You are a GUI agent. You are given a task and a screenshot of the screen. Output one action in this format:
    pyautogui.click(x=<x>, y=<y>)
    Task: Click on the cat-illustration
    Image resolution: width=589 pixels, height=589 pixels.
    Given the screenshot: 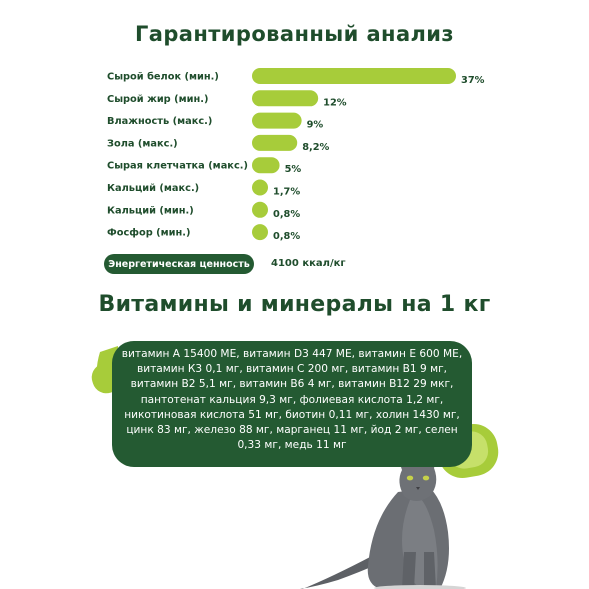 What is the action you would take?
    pyautogui.click(x=383, y=518)
    